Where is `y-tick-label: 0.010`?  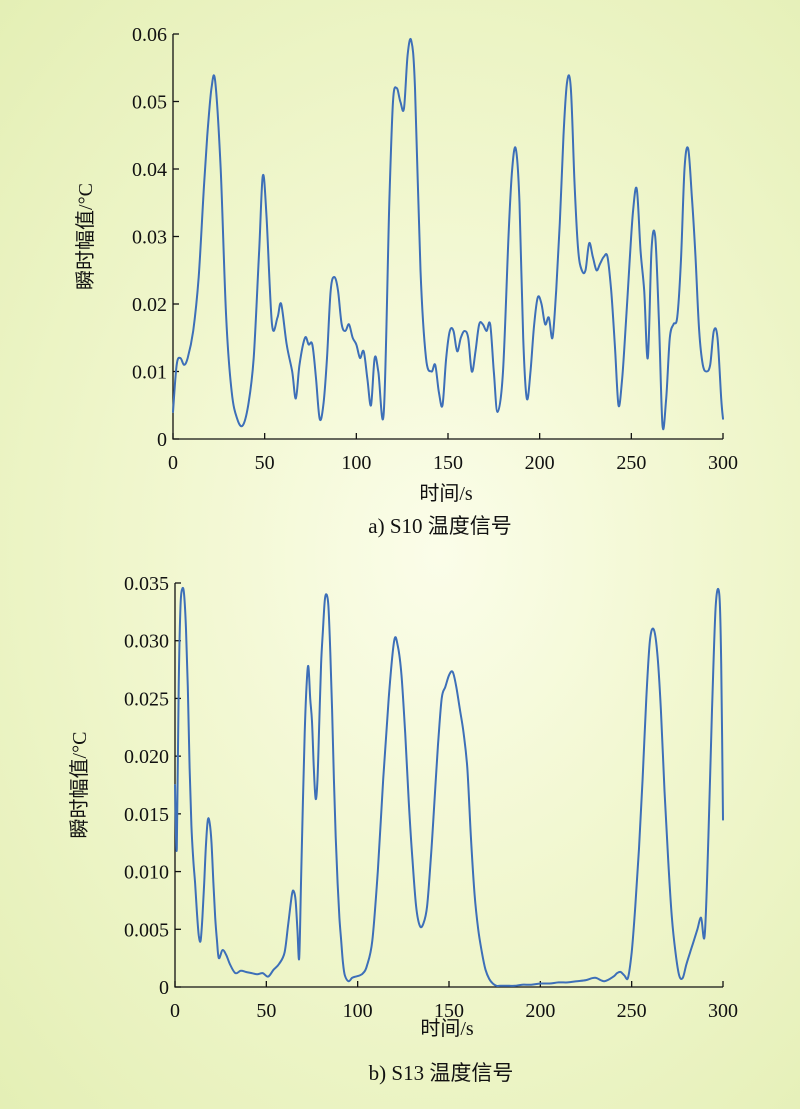
y-tick-label: 0.010 is located at coordinates (146, 873).